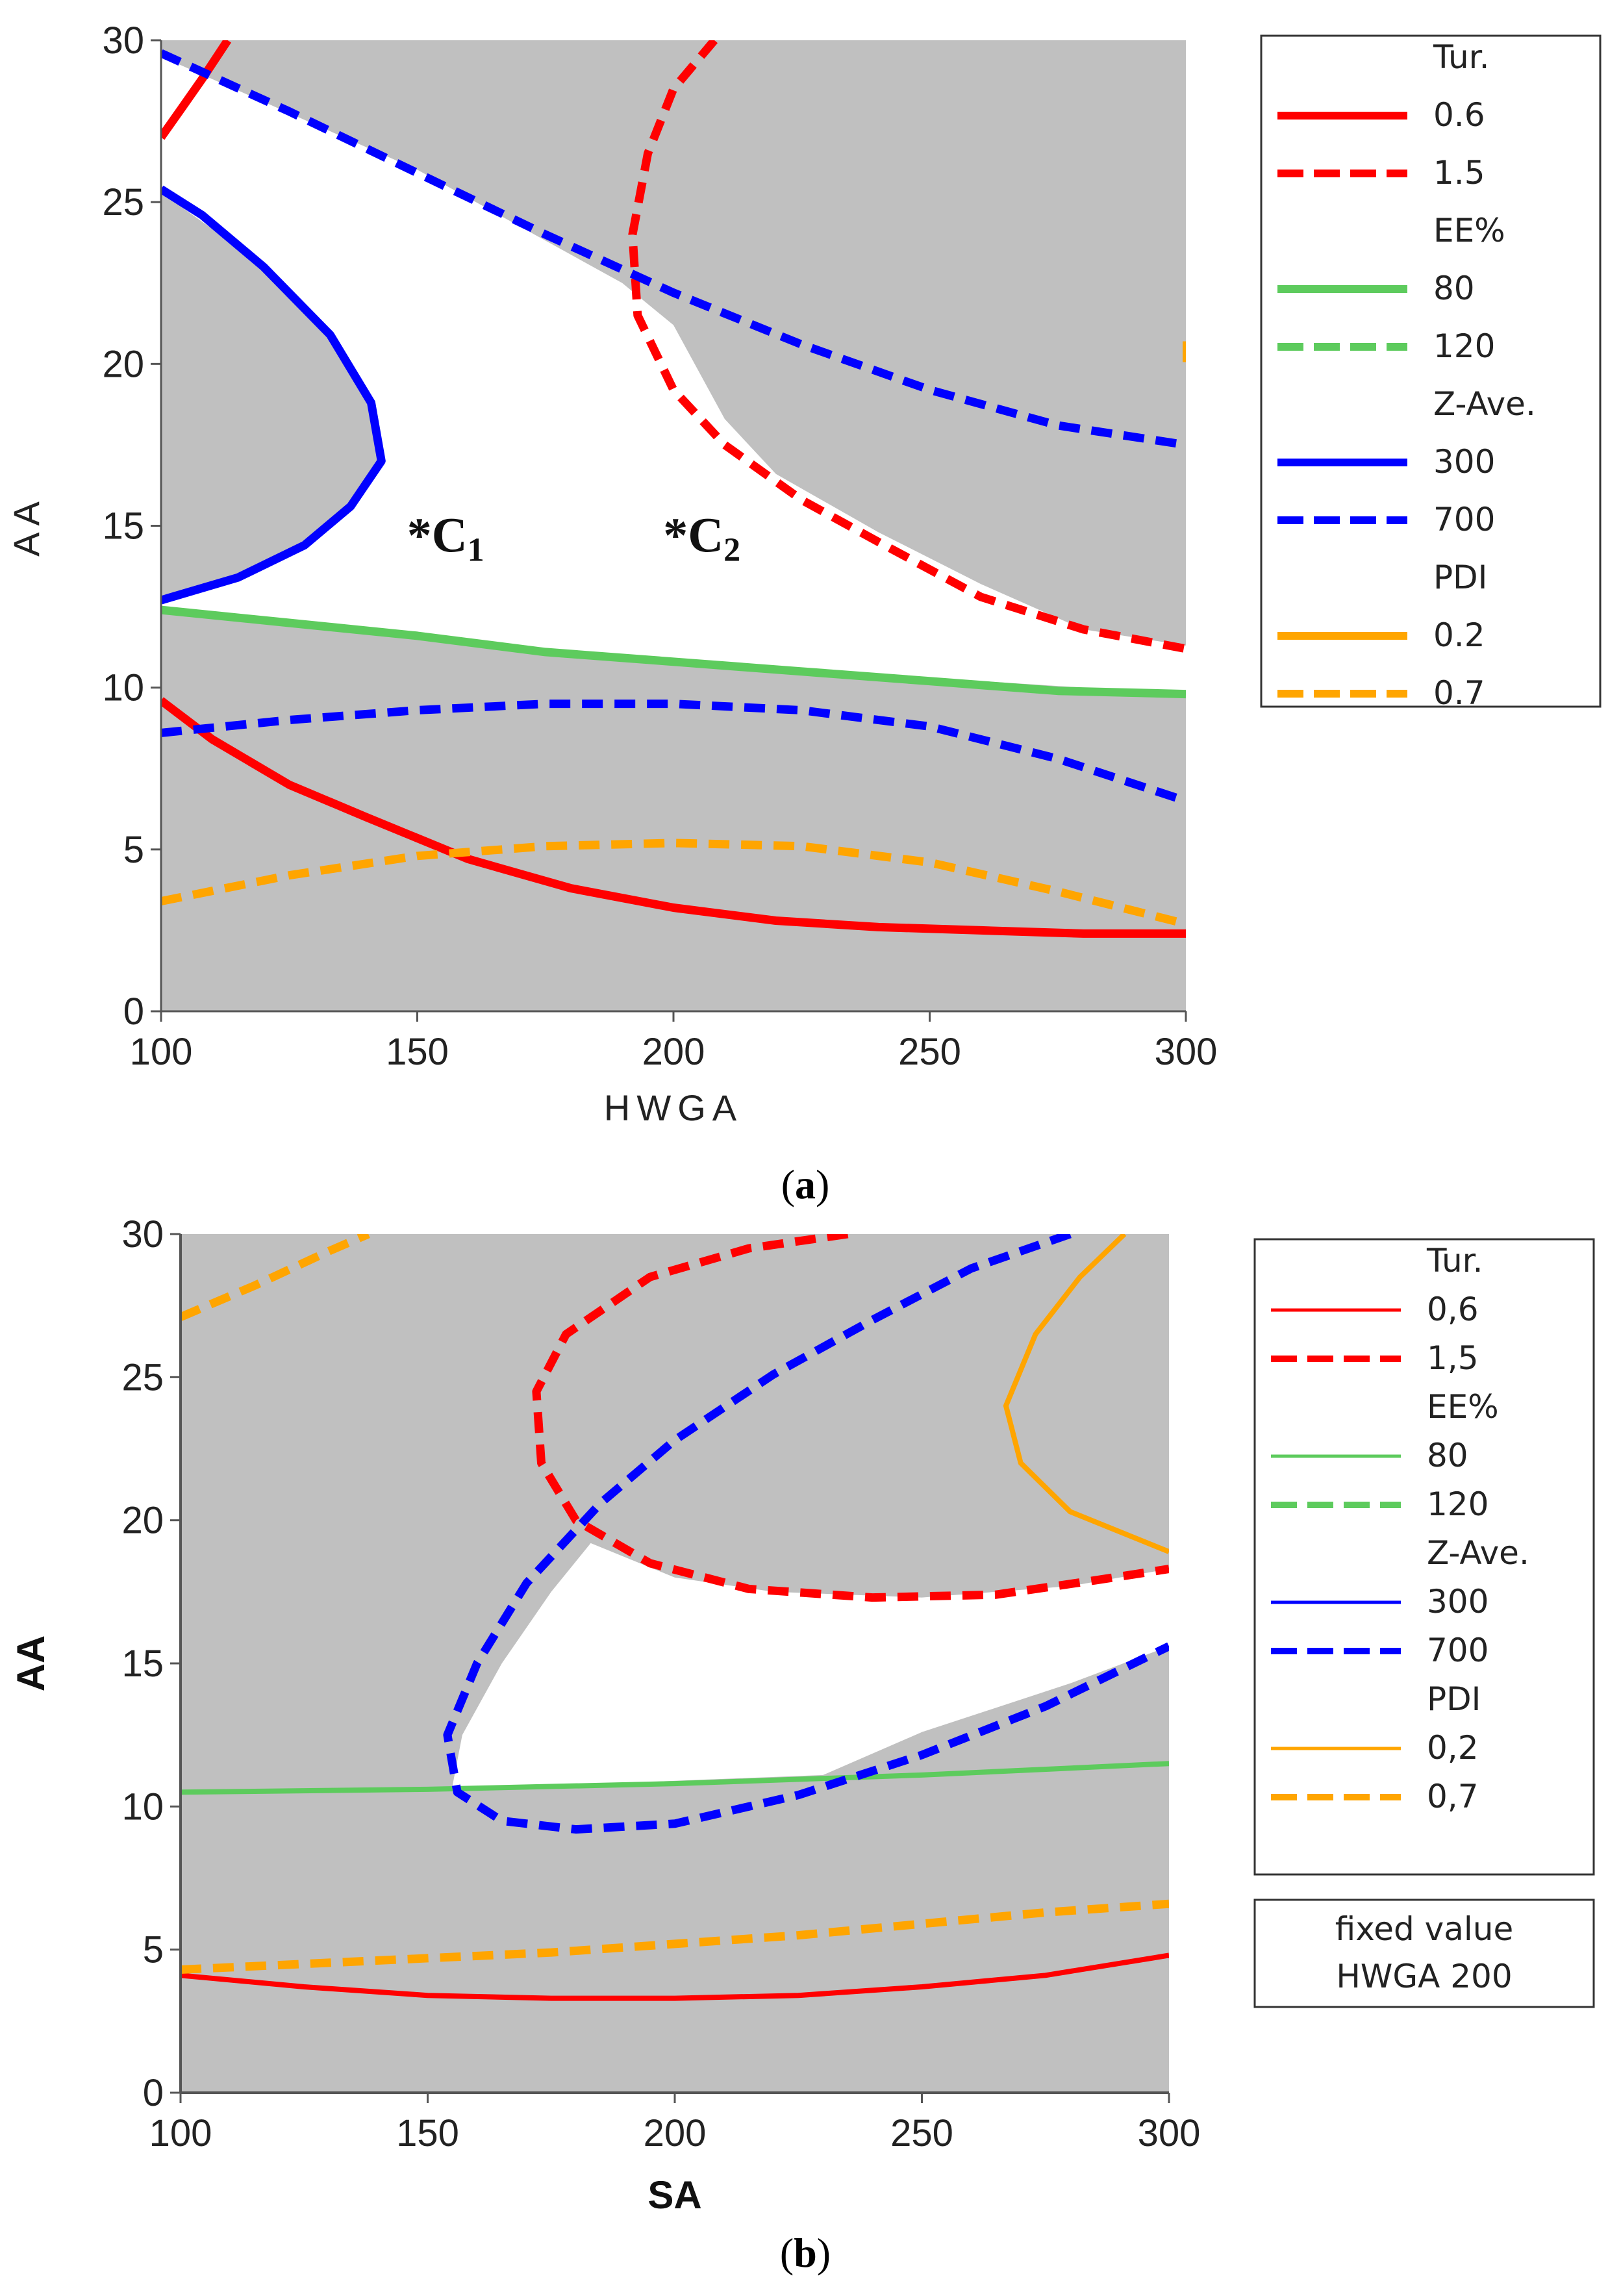  I want to click on x-axis-title: HWGA, so click(673, 1107).